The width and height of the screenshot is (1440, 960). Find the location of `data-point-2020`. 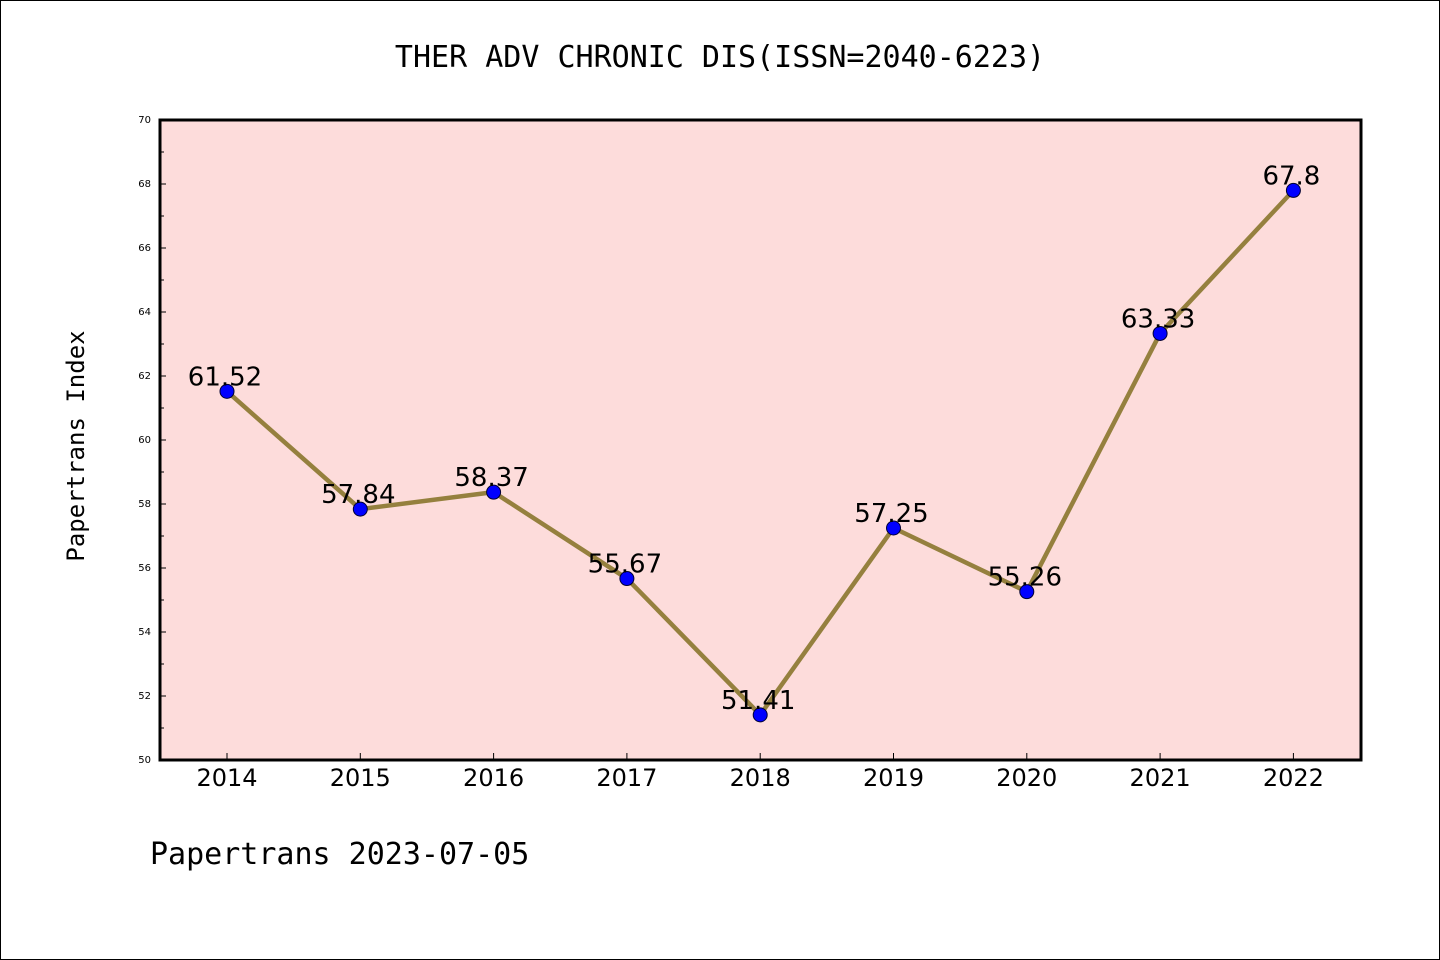

data-point-2020 is located at coordinates (1027, 592).